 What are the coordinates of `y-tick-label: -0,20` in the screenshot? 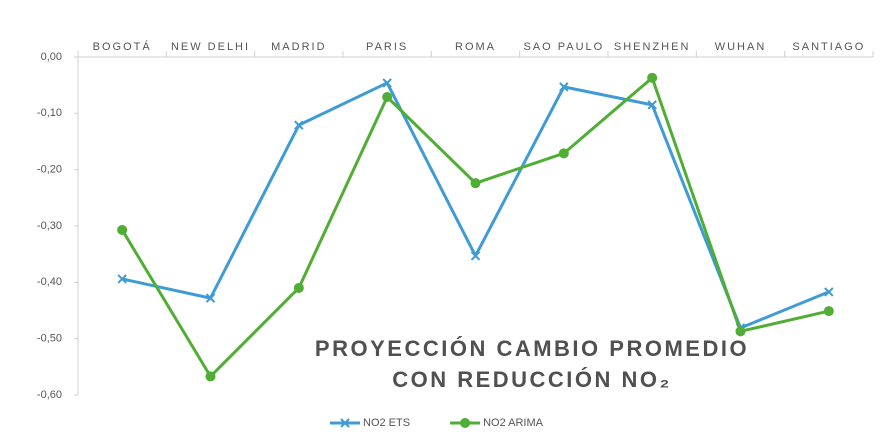 It's located at (49, 170).